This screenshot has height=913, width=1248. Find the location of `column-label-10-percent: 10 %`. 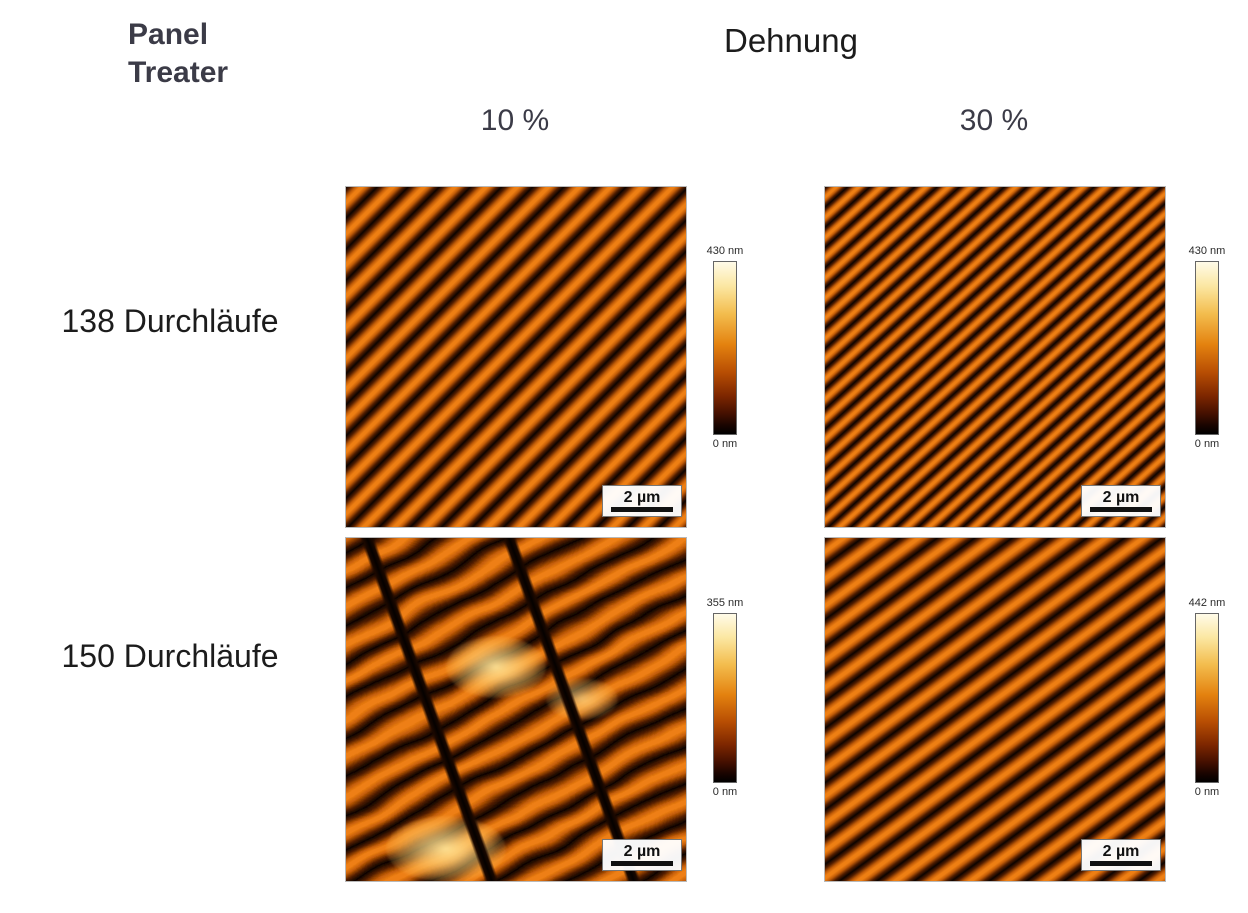

column-label-10-percent: 10 % is located at coordinates (515, 120).